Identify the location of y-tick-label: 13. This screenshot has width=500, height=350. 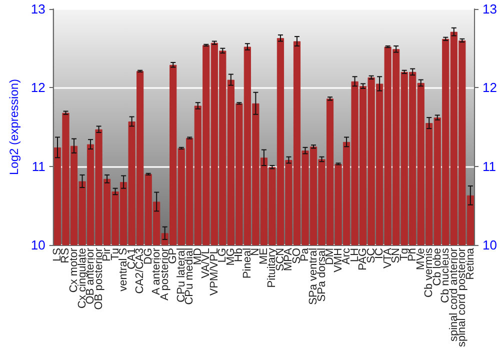
(38, 9).